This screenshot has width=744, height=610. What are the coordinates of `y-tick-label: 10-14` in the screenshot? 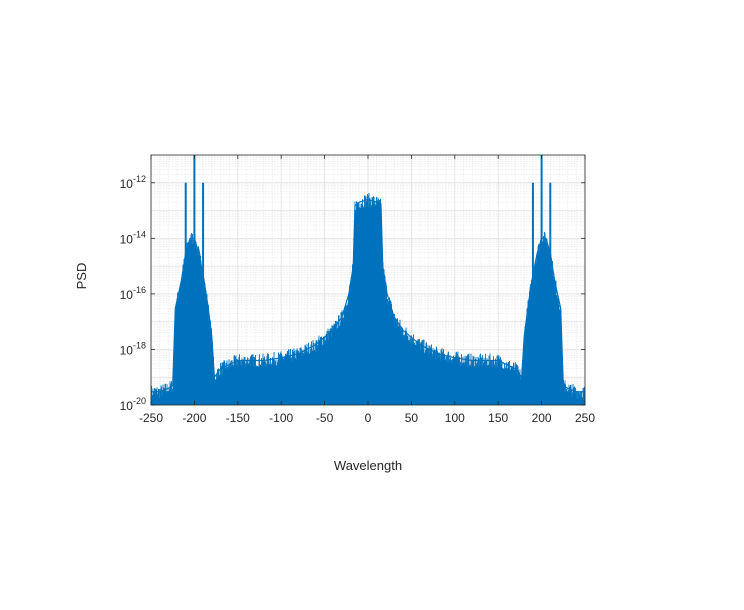 It's located at (133, 237).